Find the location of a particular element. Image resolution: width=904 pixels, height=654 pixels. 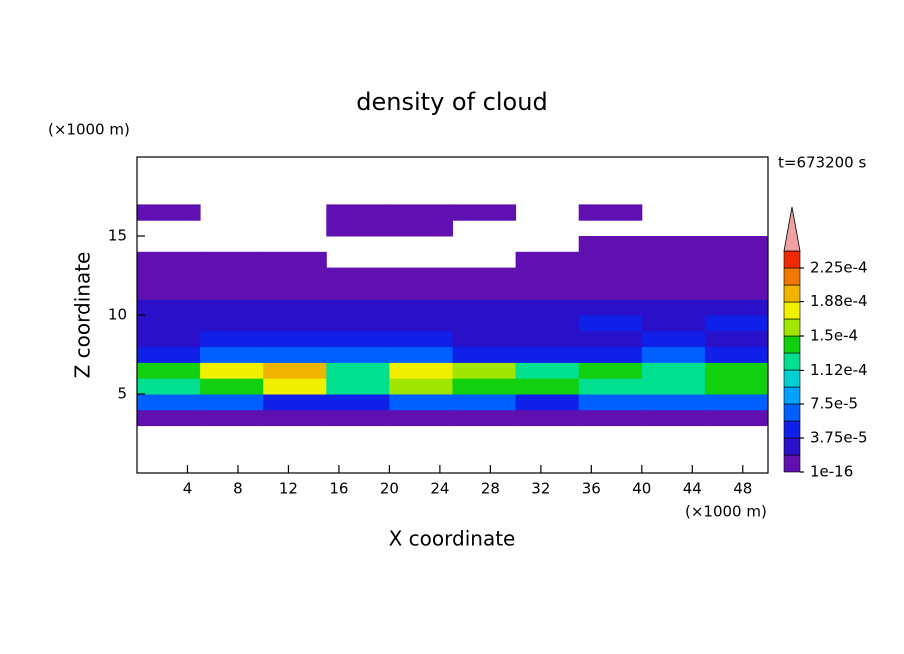

y-tick-label: 10 is located at coordinates (117, 315).